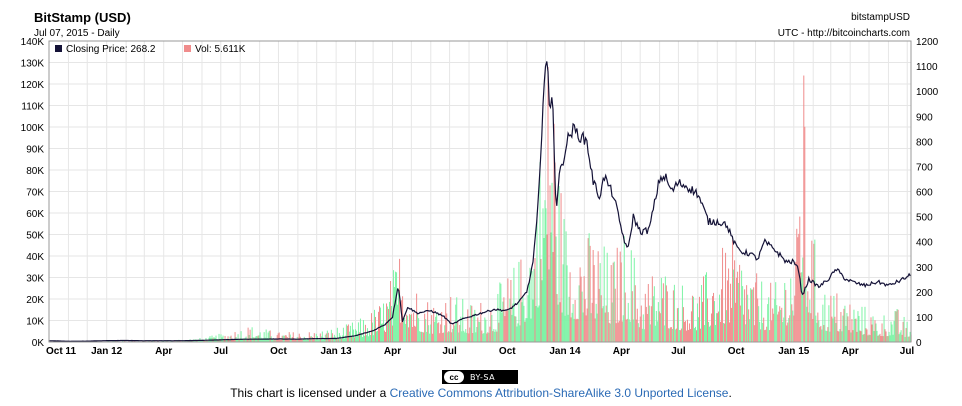 The height and width of the screenshot is (406, 962). I want to click on right-tick-label: 1100, so click(927, 67).